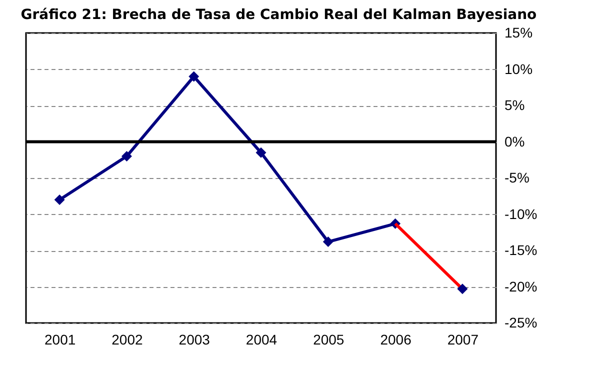 Image resolution: width=607 pixels, height=369 pixels. Describe the element at coordinates (328, 340) in the screenshot. I see `x-tick-label: 2005` at that location.